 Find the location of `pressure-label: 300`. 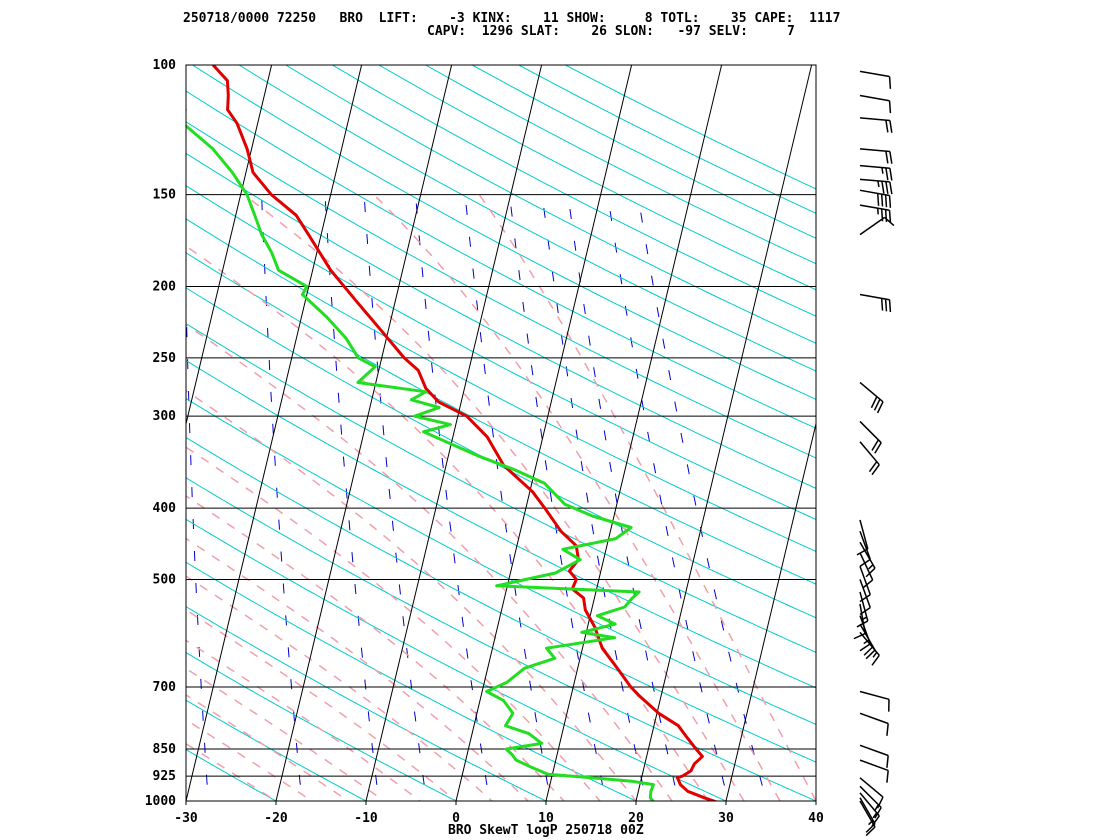

pressure-label: 300 is located at coordinates (165, 416).